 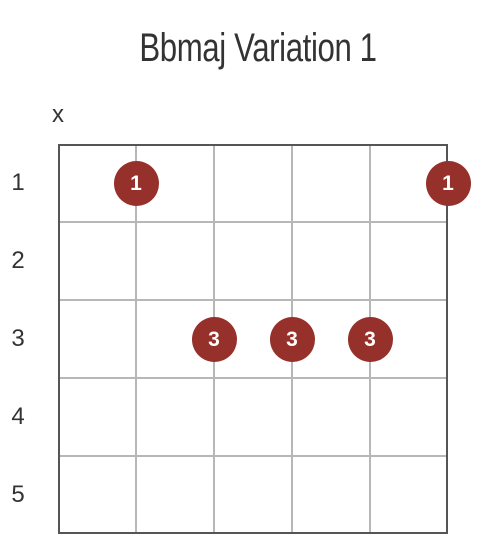 What do you see at coordinates (18, 416) in the screenshot?
I see `fret-number: 4` at bounding box center [18, 416].